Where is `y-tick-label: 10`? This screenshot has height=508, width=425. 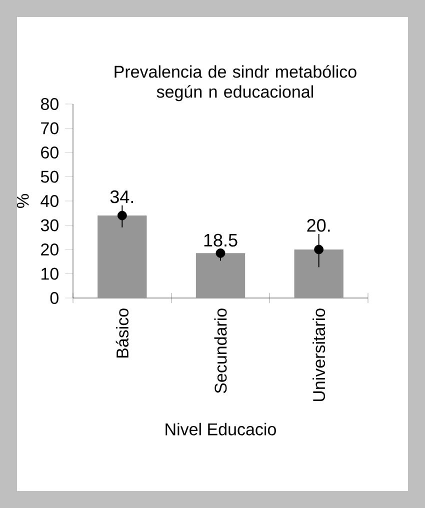
y-tick-label: 10 is located at coordinates (50, 274).